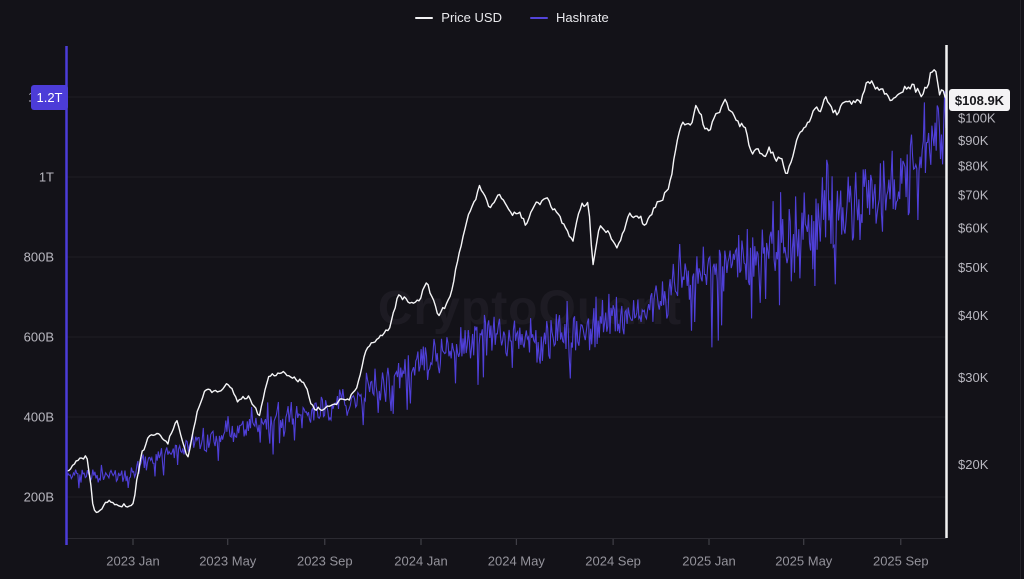 The width and height of the screenshot is (1024, 579). What do you see at coordinates (973, 315) in the screenshot?
I see `right-axis-tick-label: $40K` at bounding box center [973, 315].